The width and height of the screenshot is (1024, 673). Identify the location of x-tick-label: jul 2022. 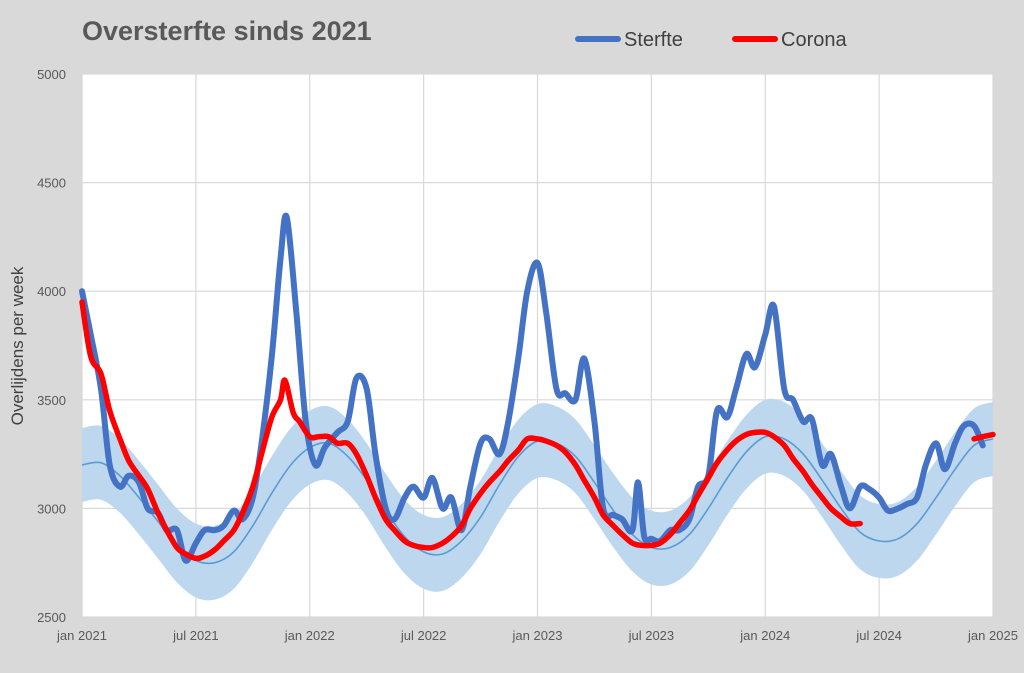
(423, 635).